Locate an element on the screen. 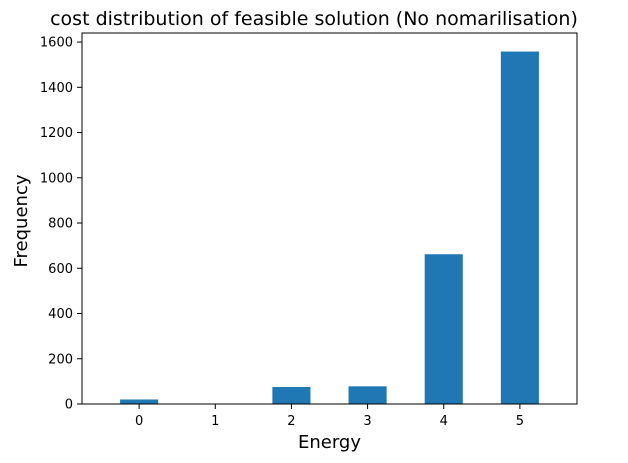  x-axis-label: Energy is located at coordinates (329, 442).